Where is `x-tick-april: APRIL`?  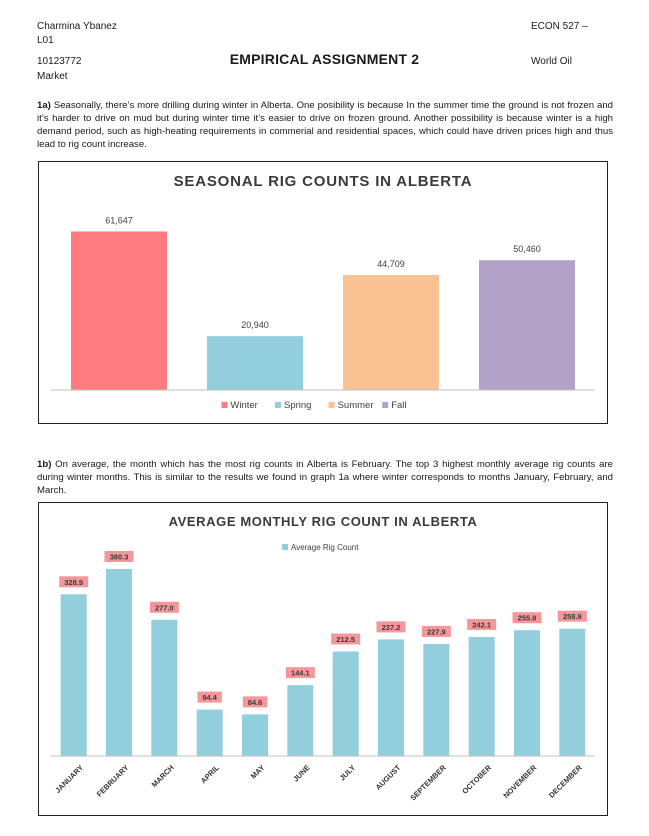 x-tick-april: APRIL is located at coordinates (210, 774).